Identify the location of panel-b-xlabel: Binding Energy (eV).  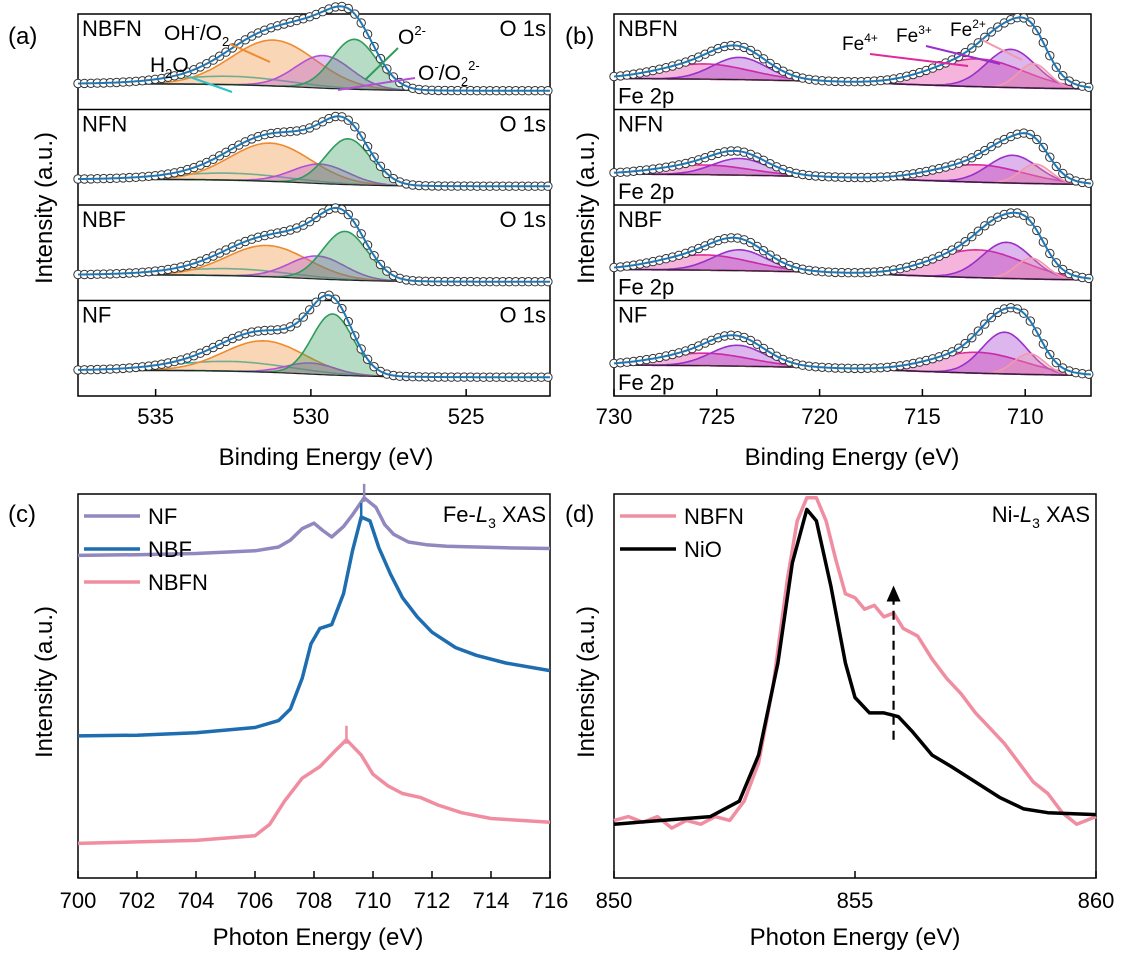
(852, 457).